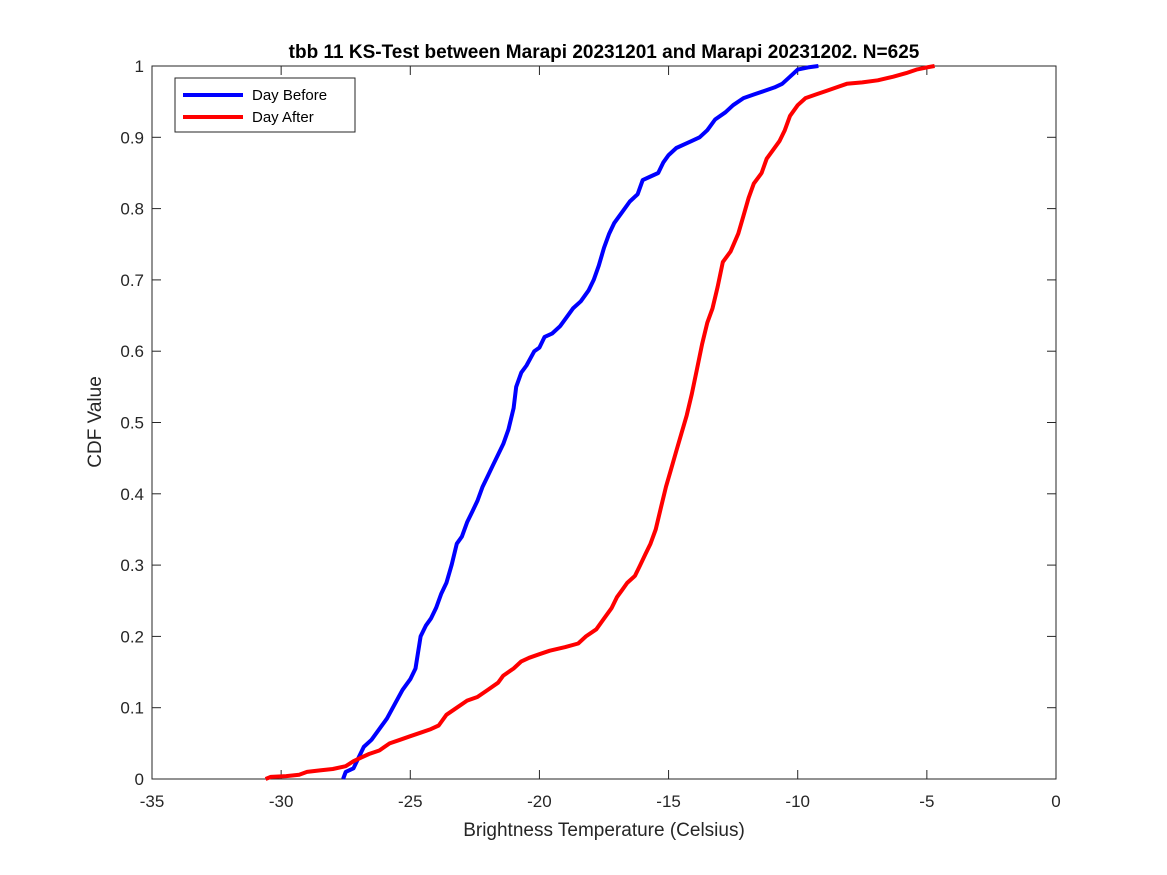  What do you see at coordinates (132, 708) in the screenshot?
I see `y-tick-label: 0.1` at bounding box center [132, 708].